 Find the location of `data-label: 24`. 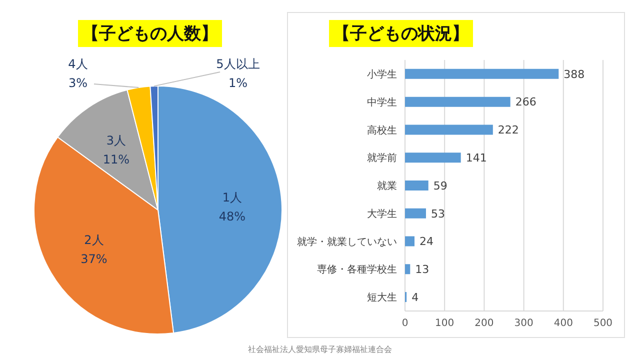

data-label: 24 is located at coordinates (427, 241).